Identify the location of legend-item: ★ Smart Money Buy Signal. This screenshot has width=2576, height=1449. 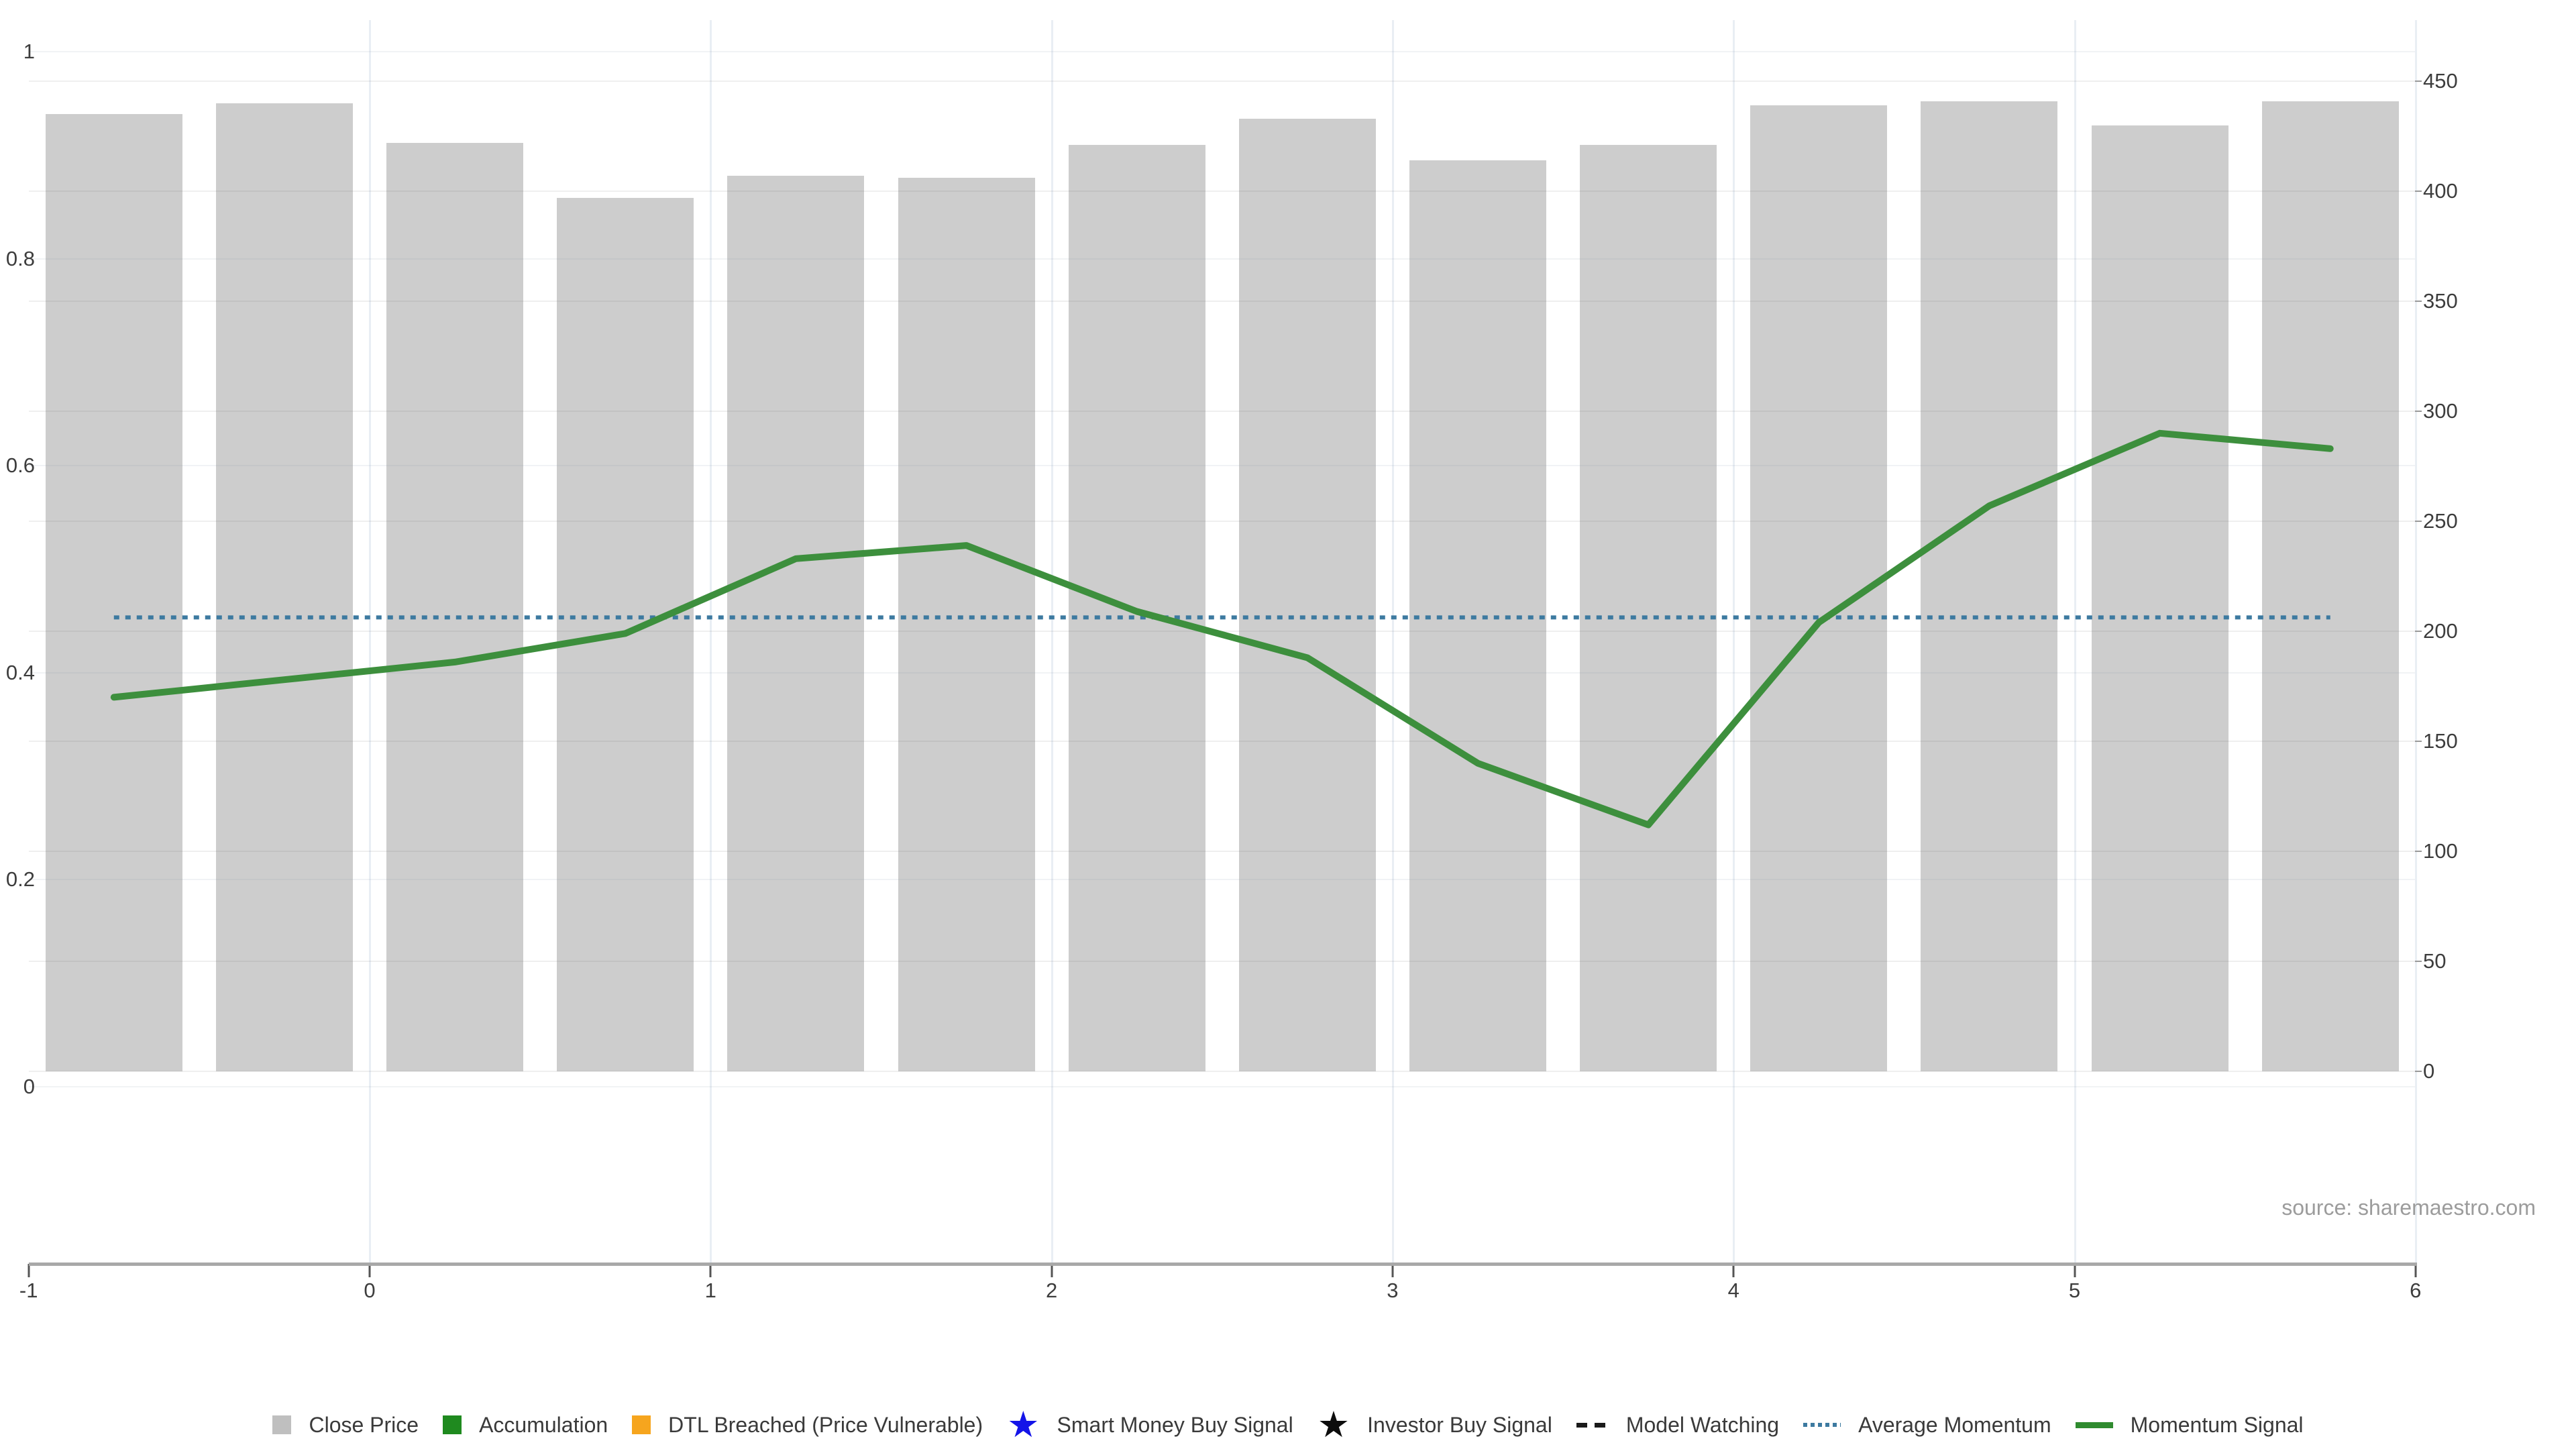
(1150, 1425).